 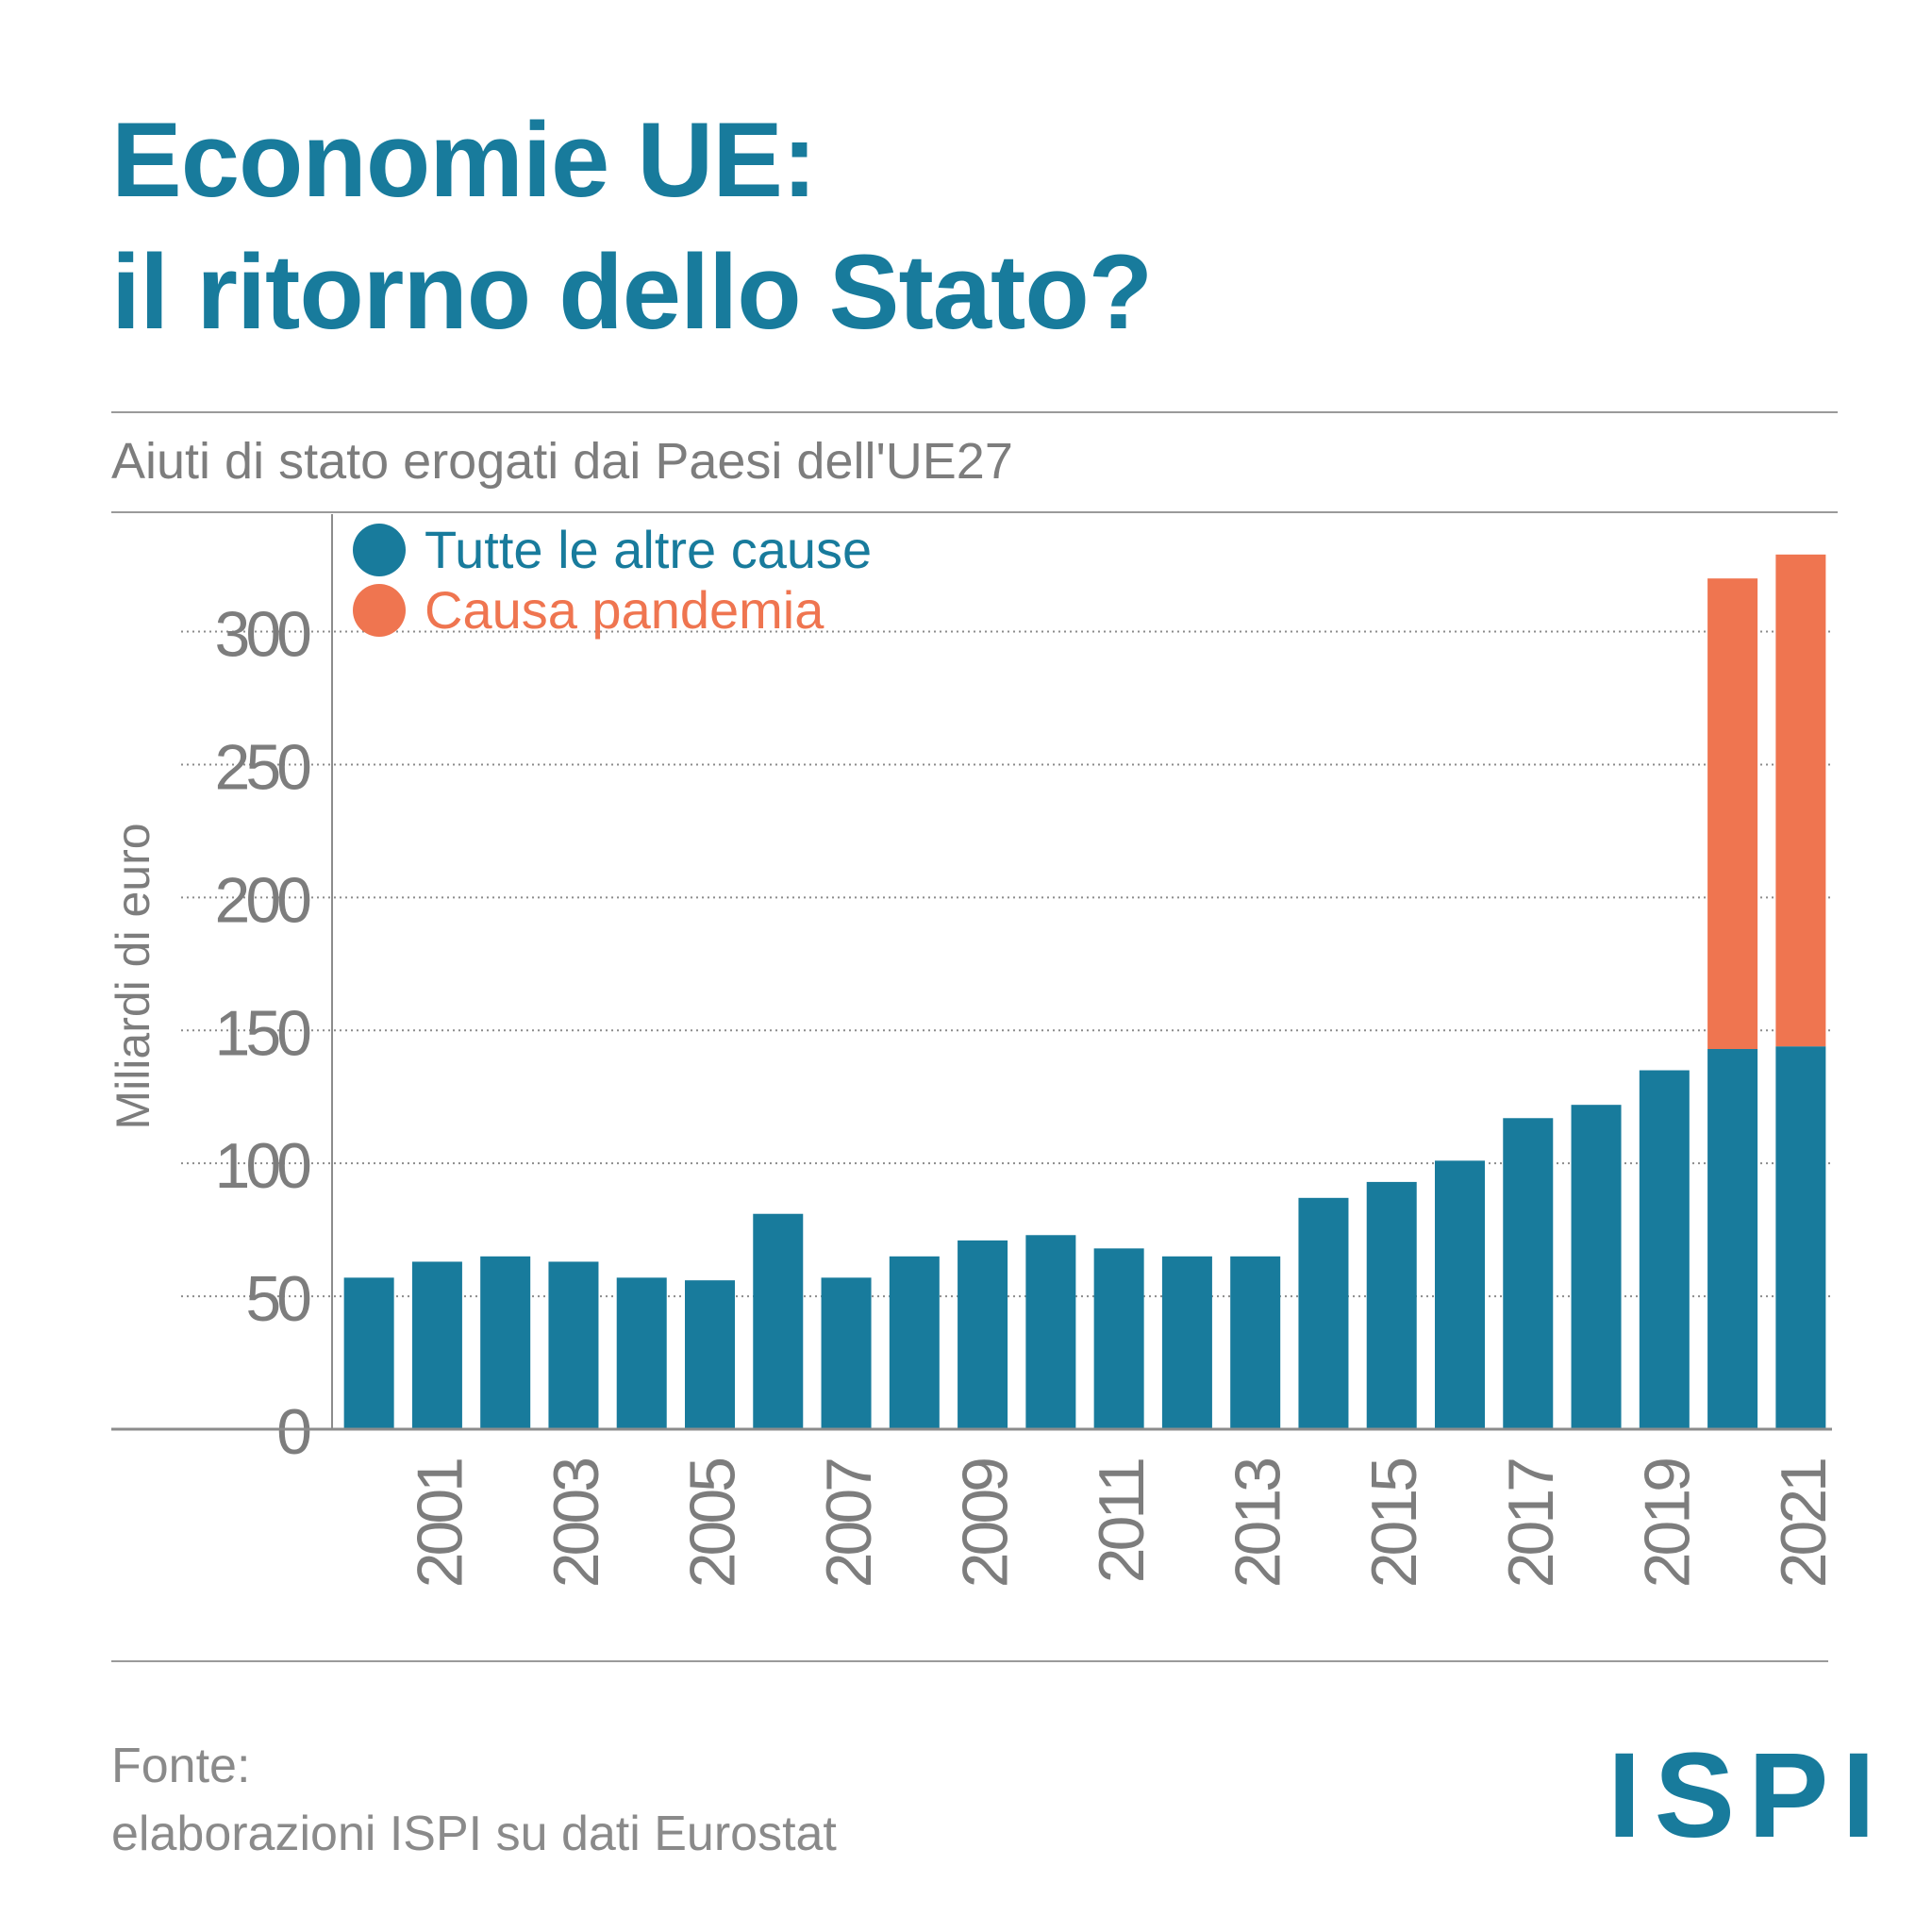 What do you see at coordinates (1667, 1523) in the screenshot?
I see `x-tick-label: 2019` at bounding box center [1667, 1523].